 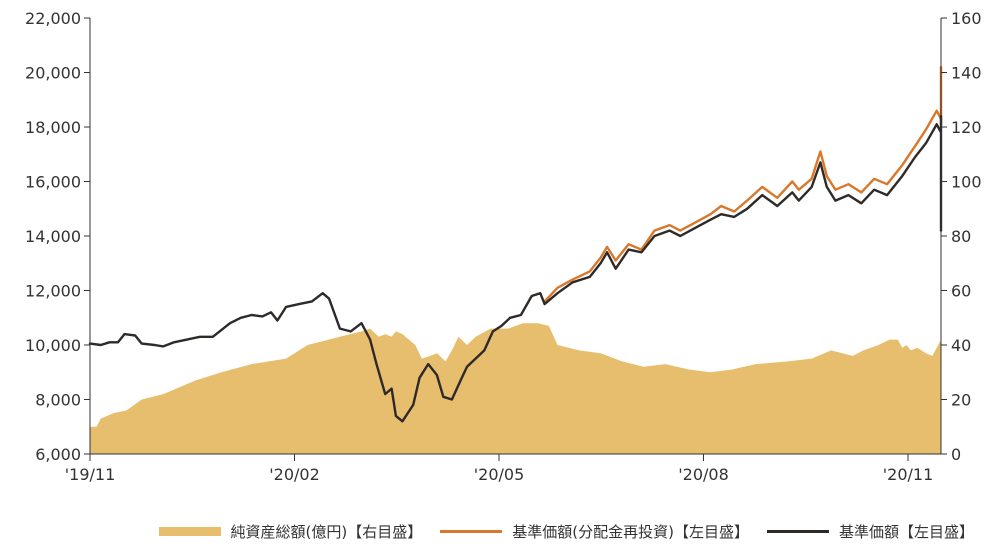 I want to click on x-tick-label: '20/02, so click(x=294, y=474).